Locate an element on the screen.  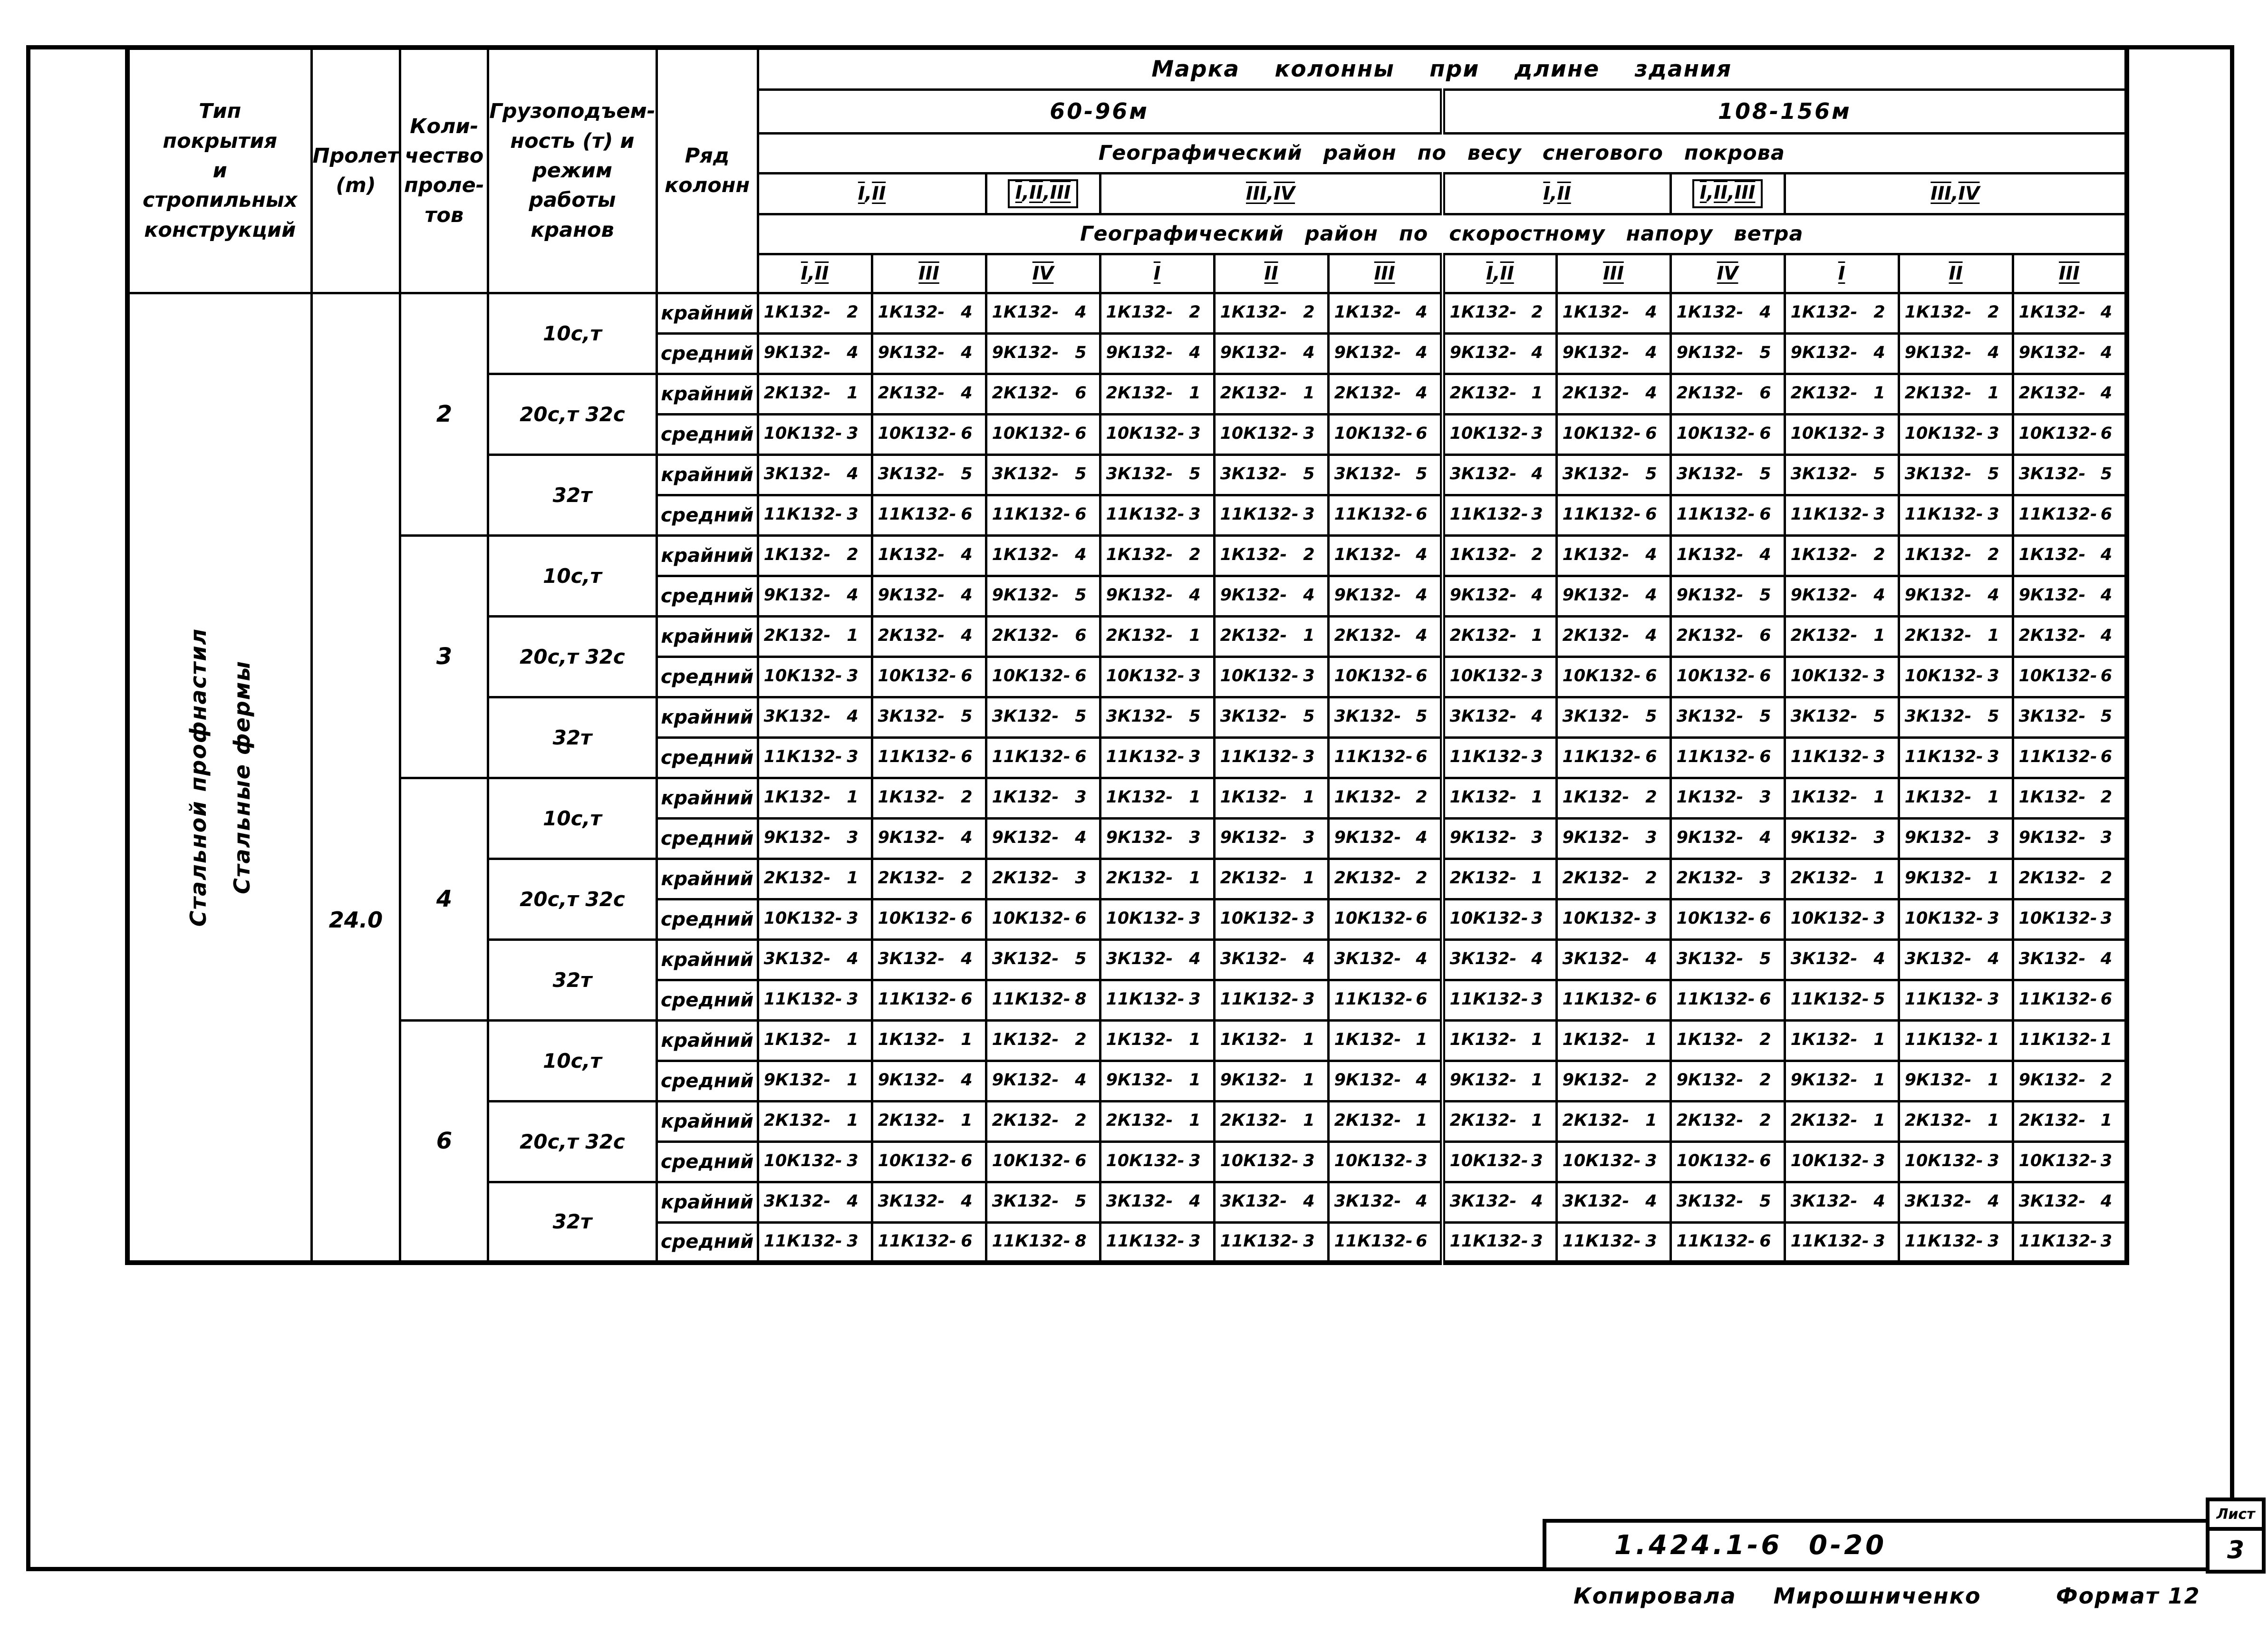
column-mark: 10К132- 6 is located at coordinates (1609, 676).